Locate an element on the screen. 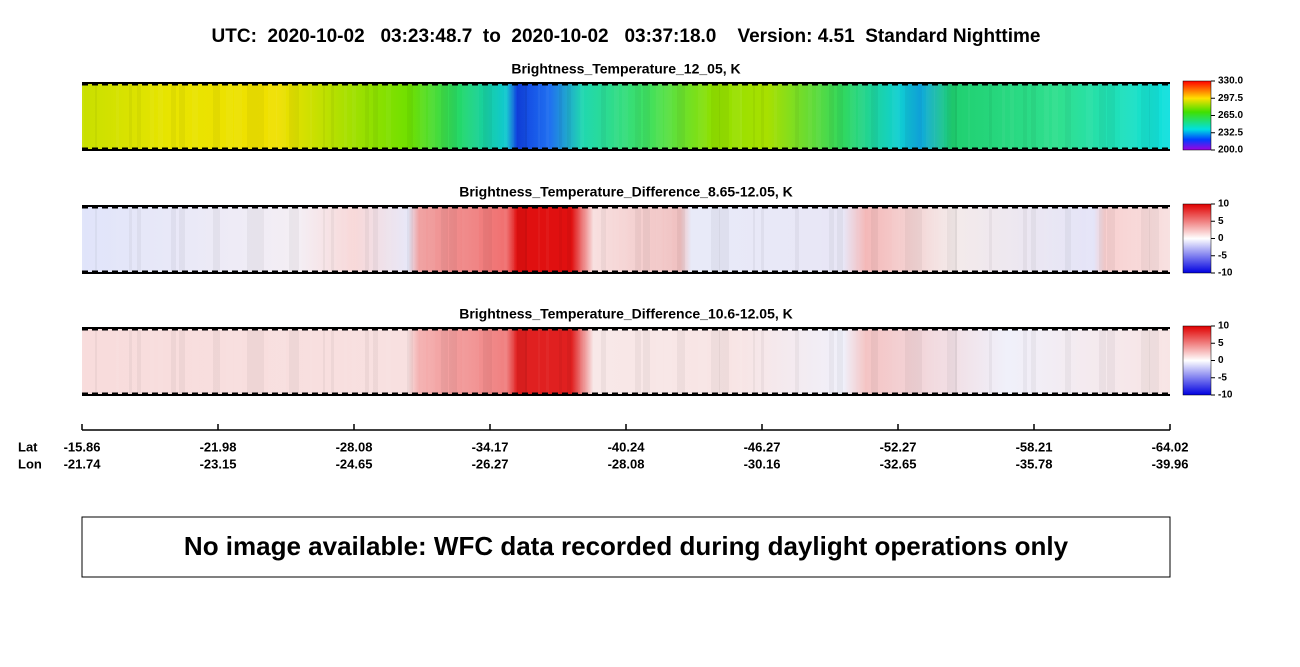  lon-tick-label: -32.65 is located at coordinates (898, 463).